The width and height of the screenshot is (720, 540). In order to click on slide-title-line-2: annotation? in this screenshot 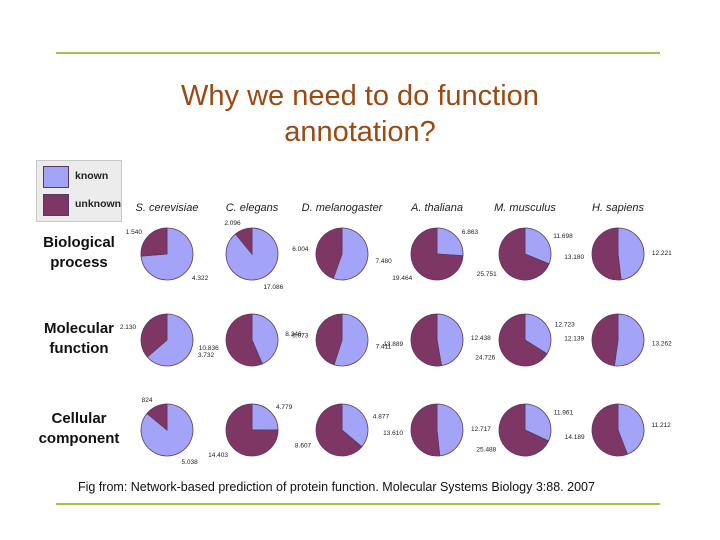, I will do `click(360, 132)`.